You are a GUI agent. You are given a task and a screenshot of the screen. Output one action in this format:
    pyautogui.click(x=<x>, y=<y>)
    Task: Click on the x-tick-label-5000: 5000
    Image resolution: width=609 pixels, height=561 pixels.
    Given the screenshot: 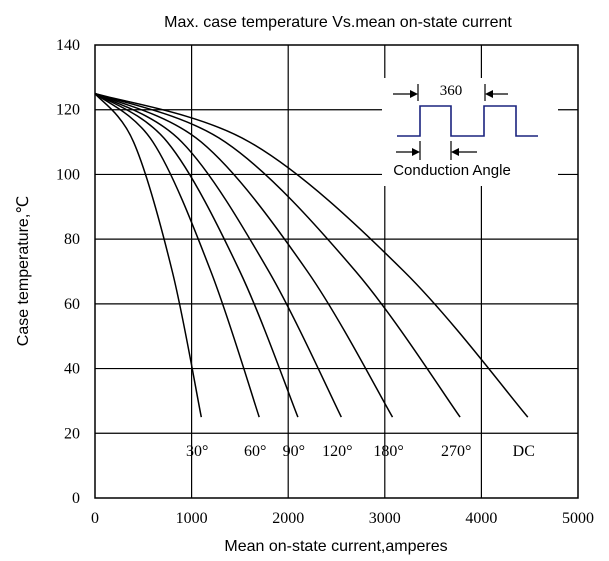 What is the action you would take?
    pyautogui.click(x=578, y=518)
    